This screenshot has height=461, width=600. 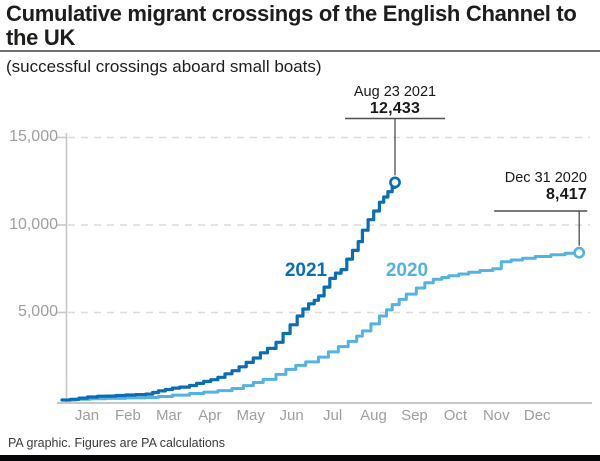 What do you see at coordinates (117, 443) in the screenshot?
I see `source-credit: PA graphic. Figures are PA calculations` at bounding box center [117, 443].